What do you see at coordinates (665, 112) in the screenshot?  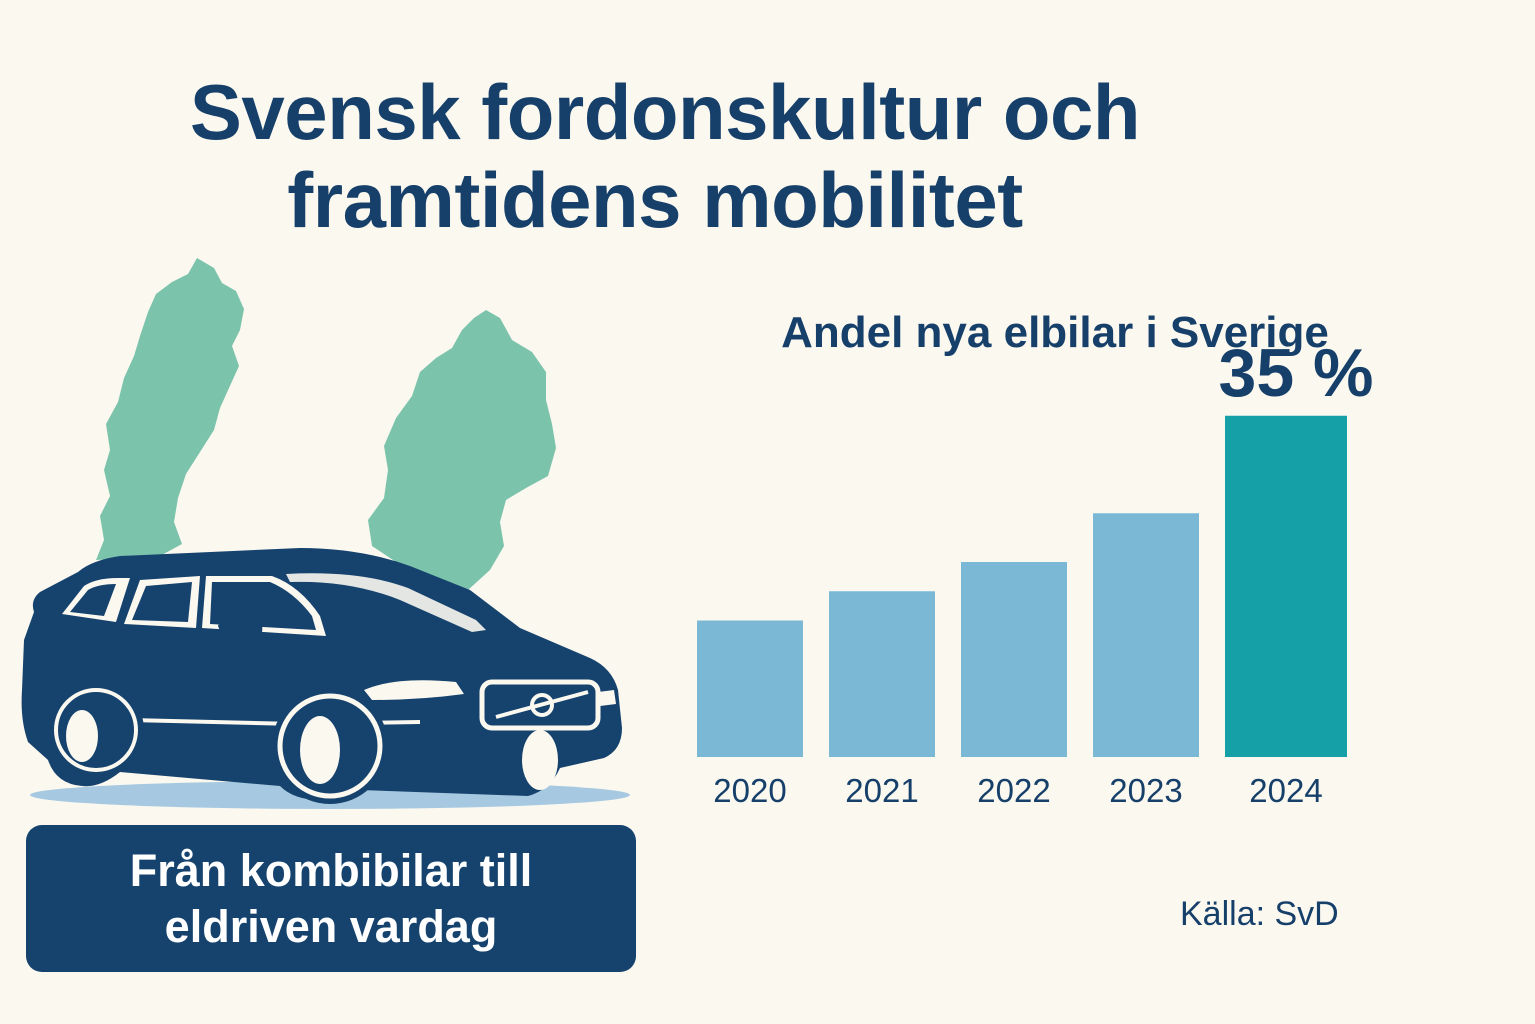 I see `page-title-line-1: Svensk fordonskultur och` at bounding box center [665, 112].